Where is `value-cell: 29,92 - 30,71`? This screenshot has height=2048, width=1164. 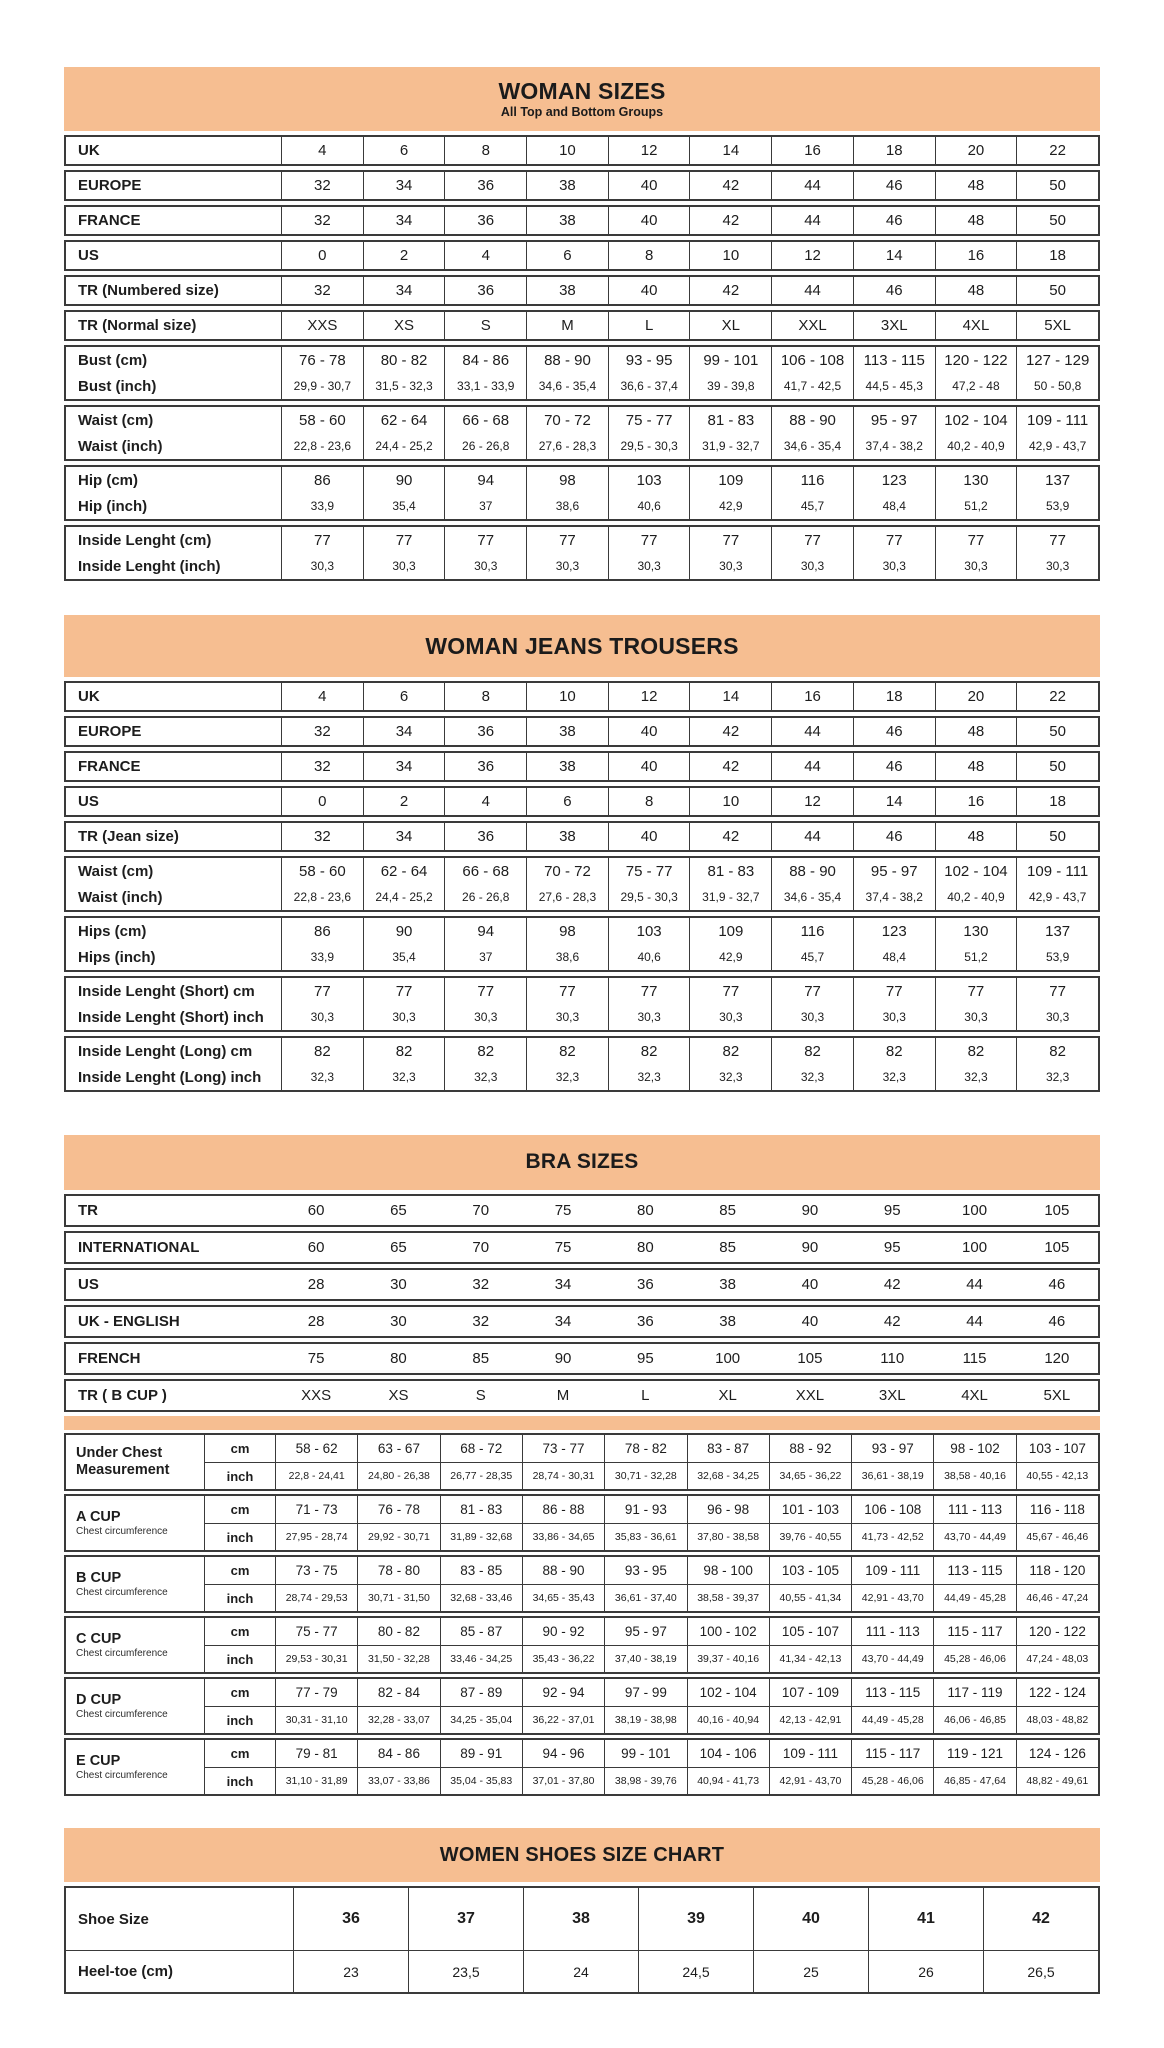
value-cell: 29,92 - 30,71 is located at coordinates (398, 1536).